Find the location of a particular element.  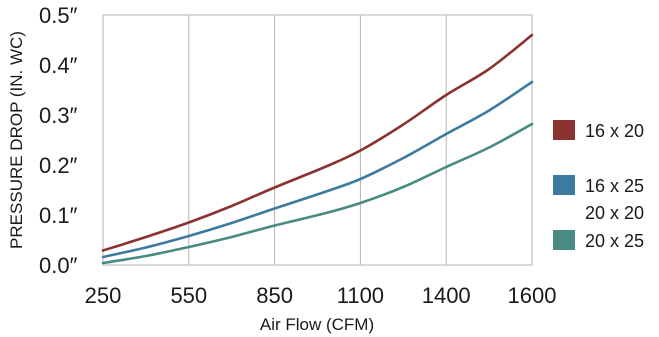

y-tick-label-5: 0.5″ is located at coordinates (58, 15).